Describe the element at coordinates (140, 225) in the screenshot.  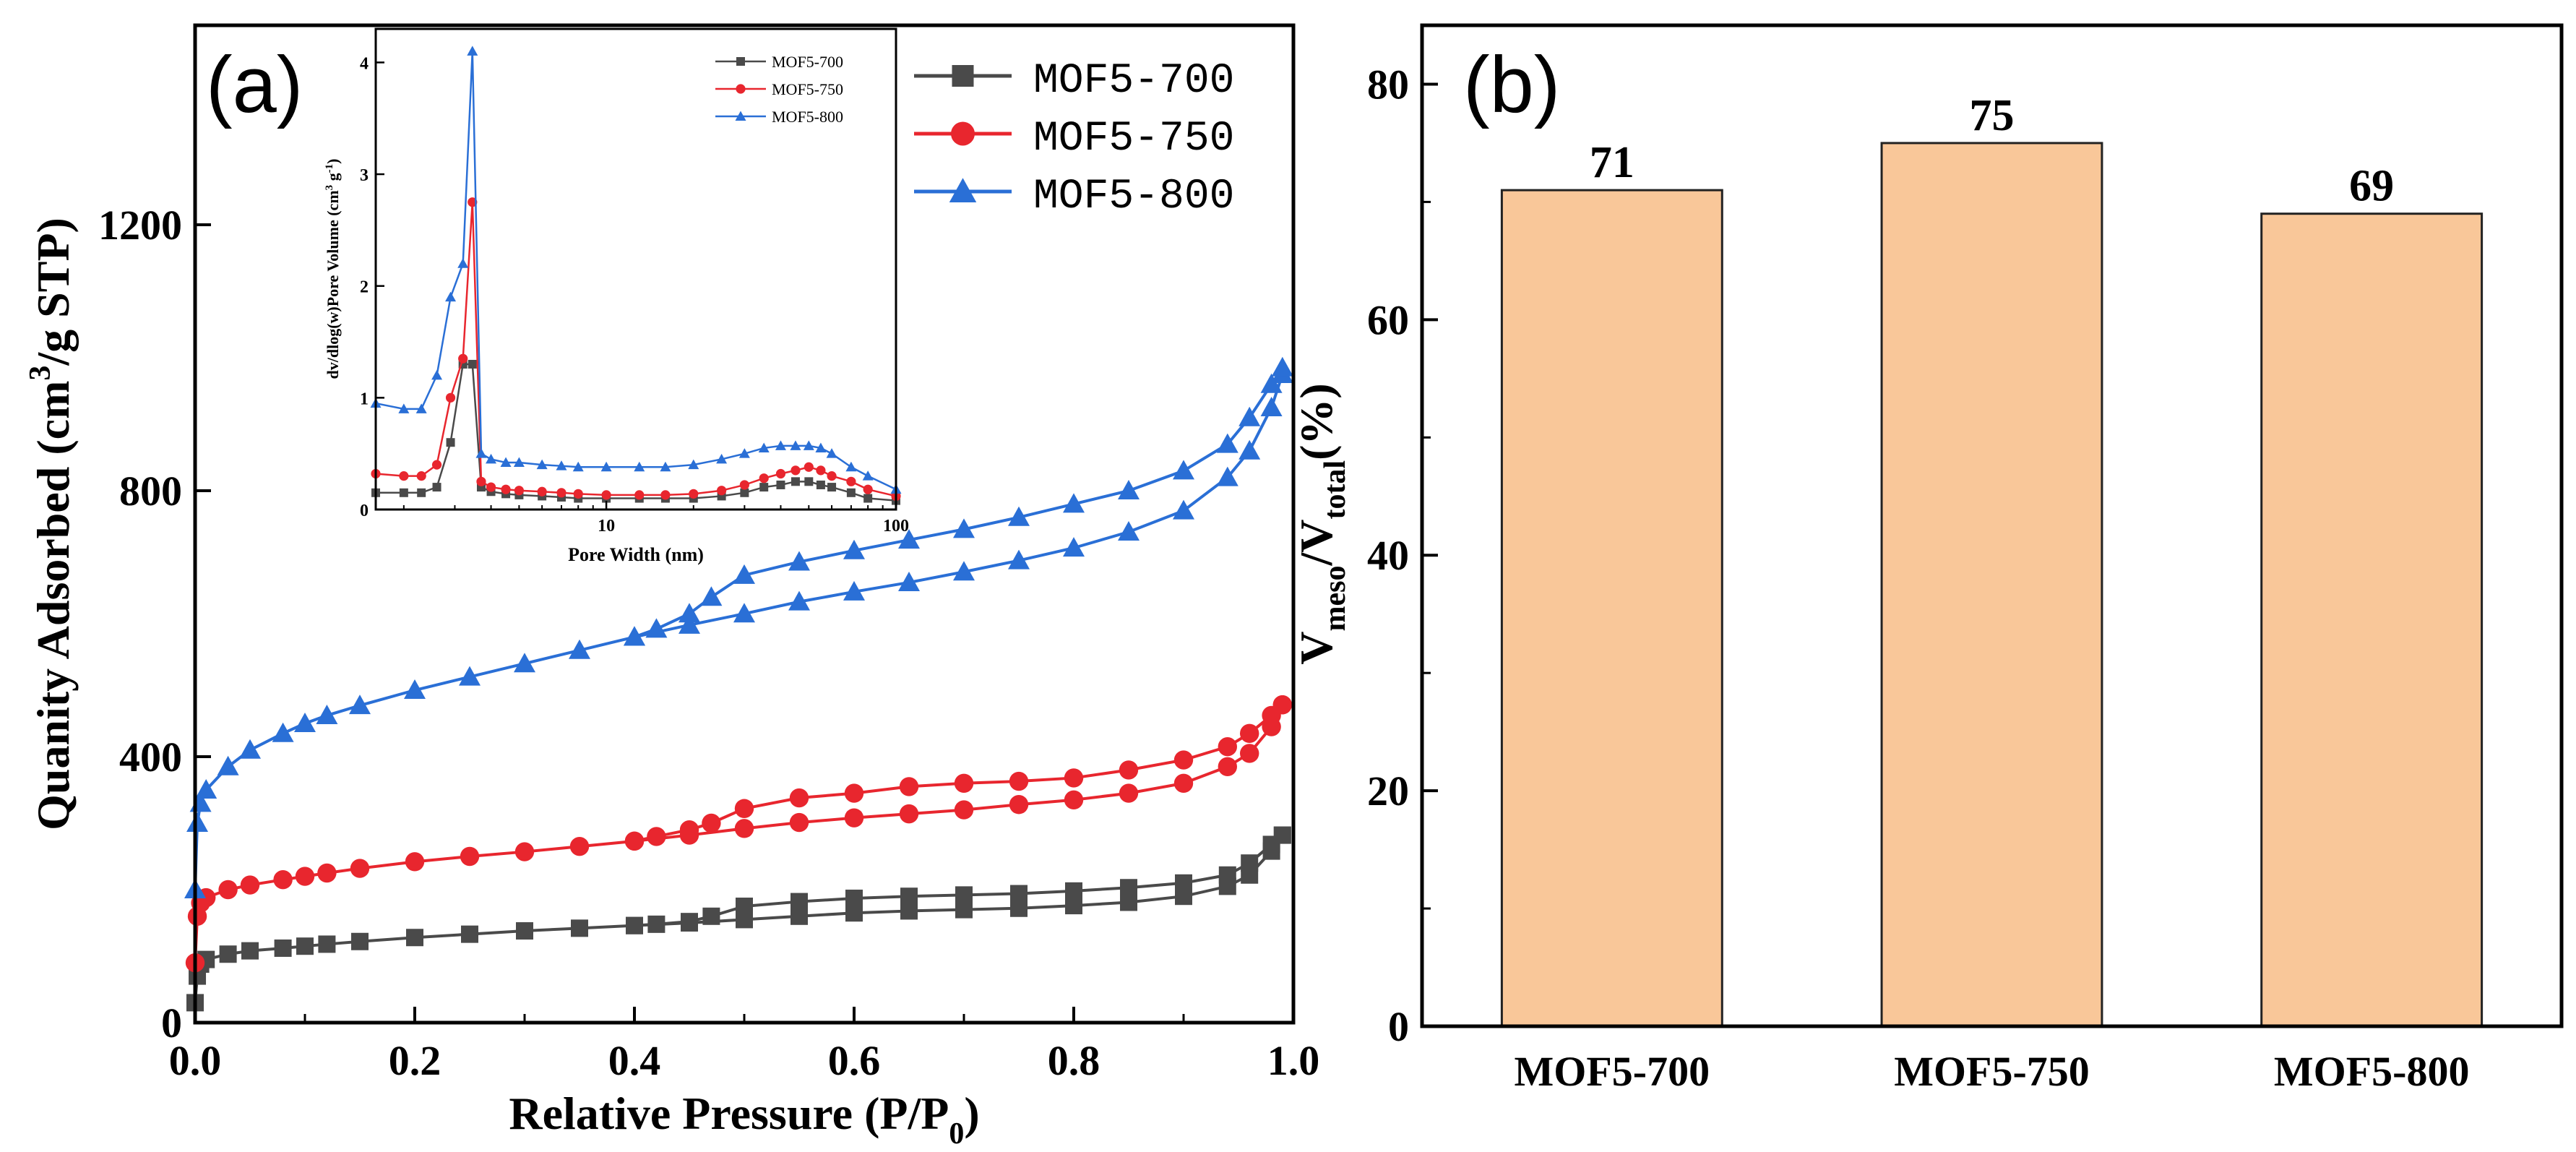
I see `y-tick-label: 1200` at that location.